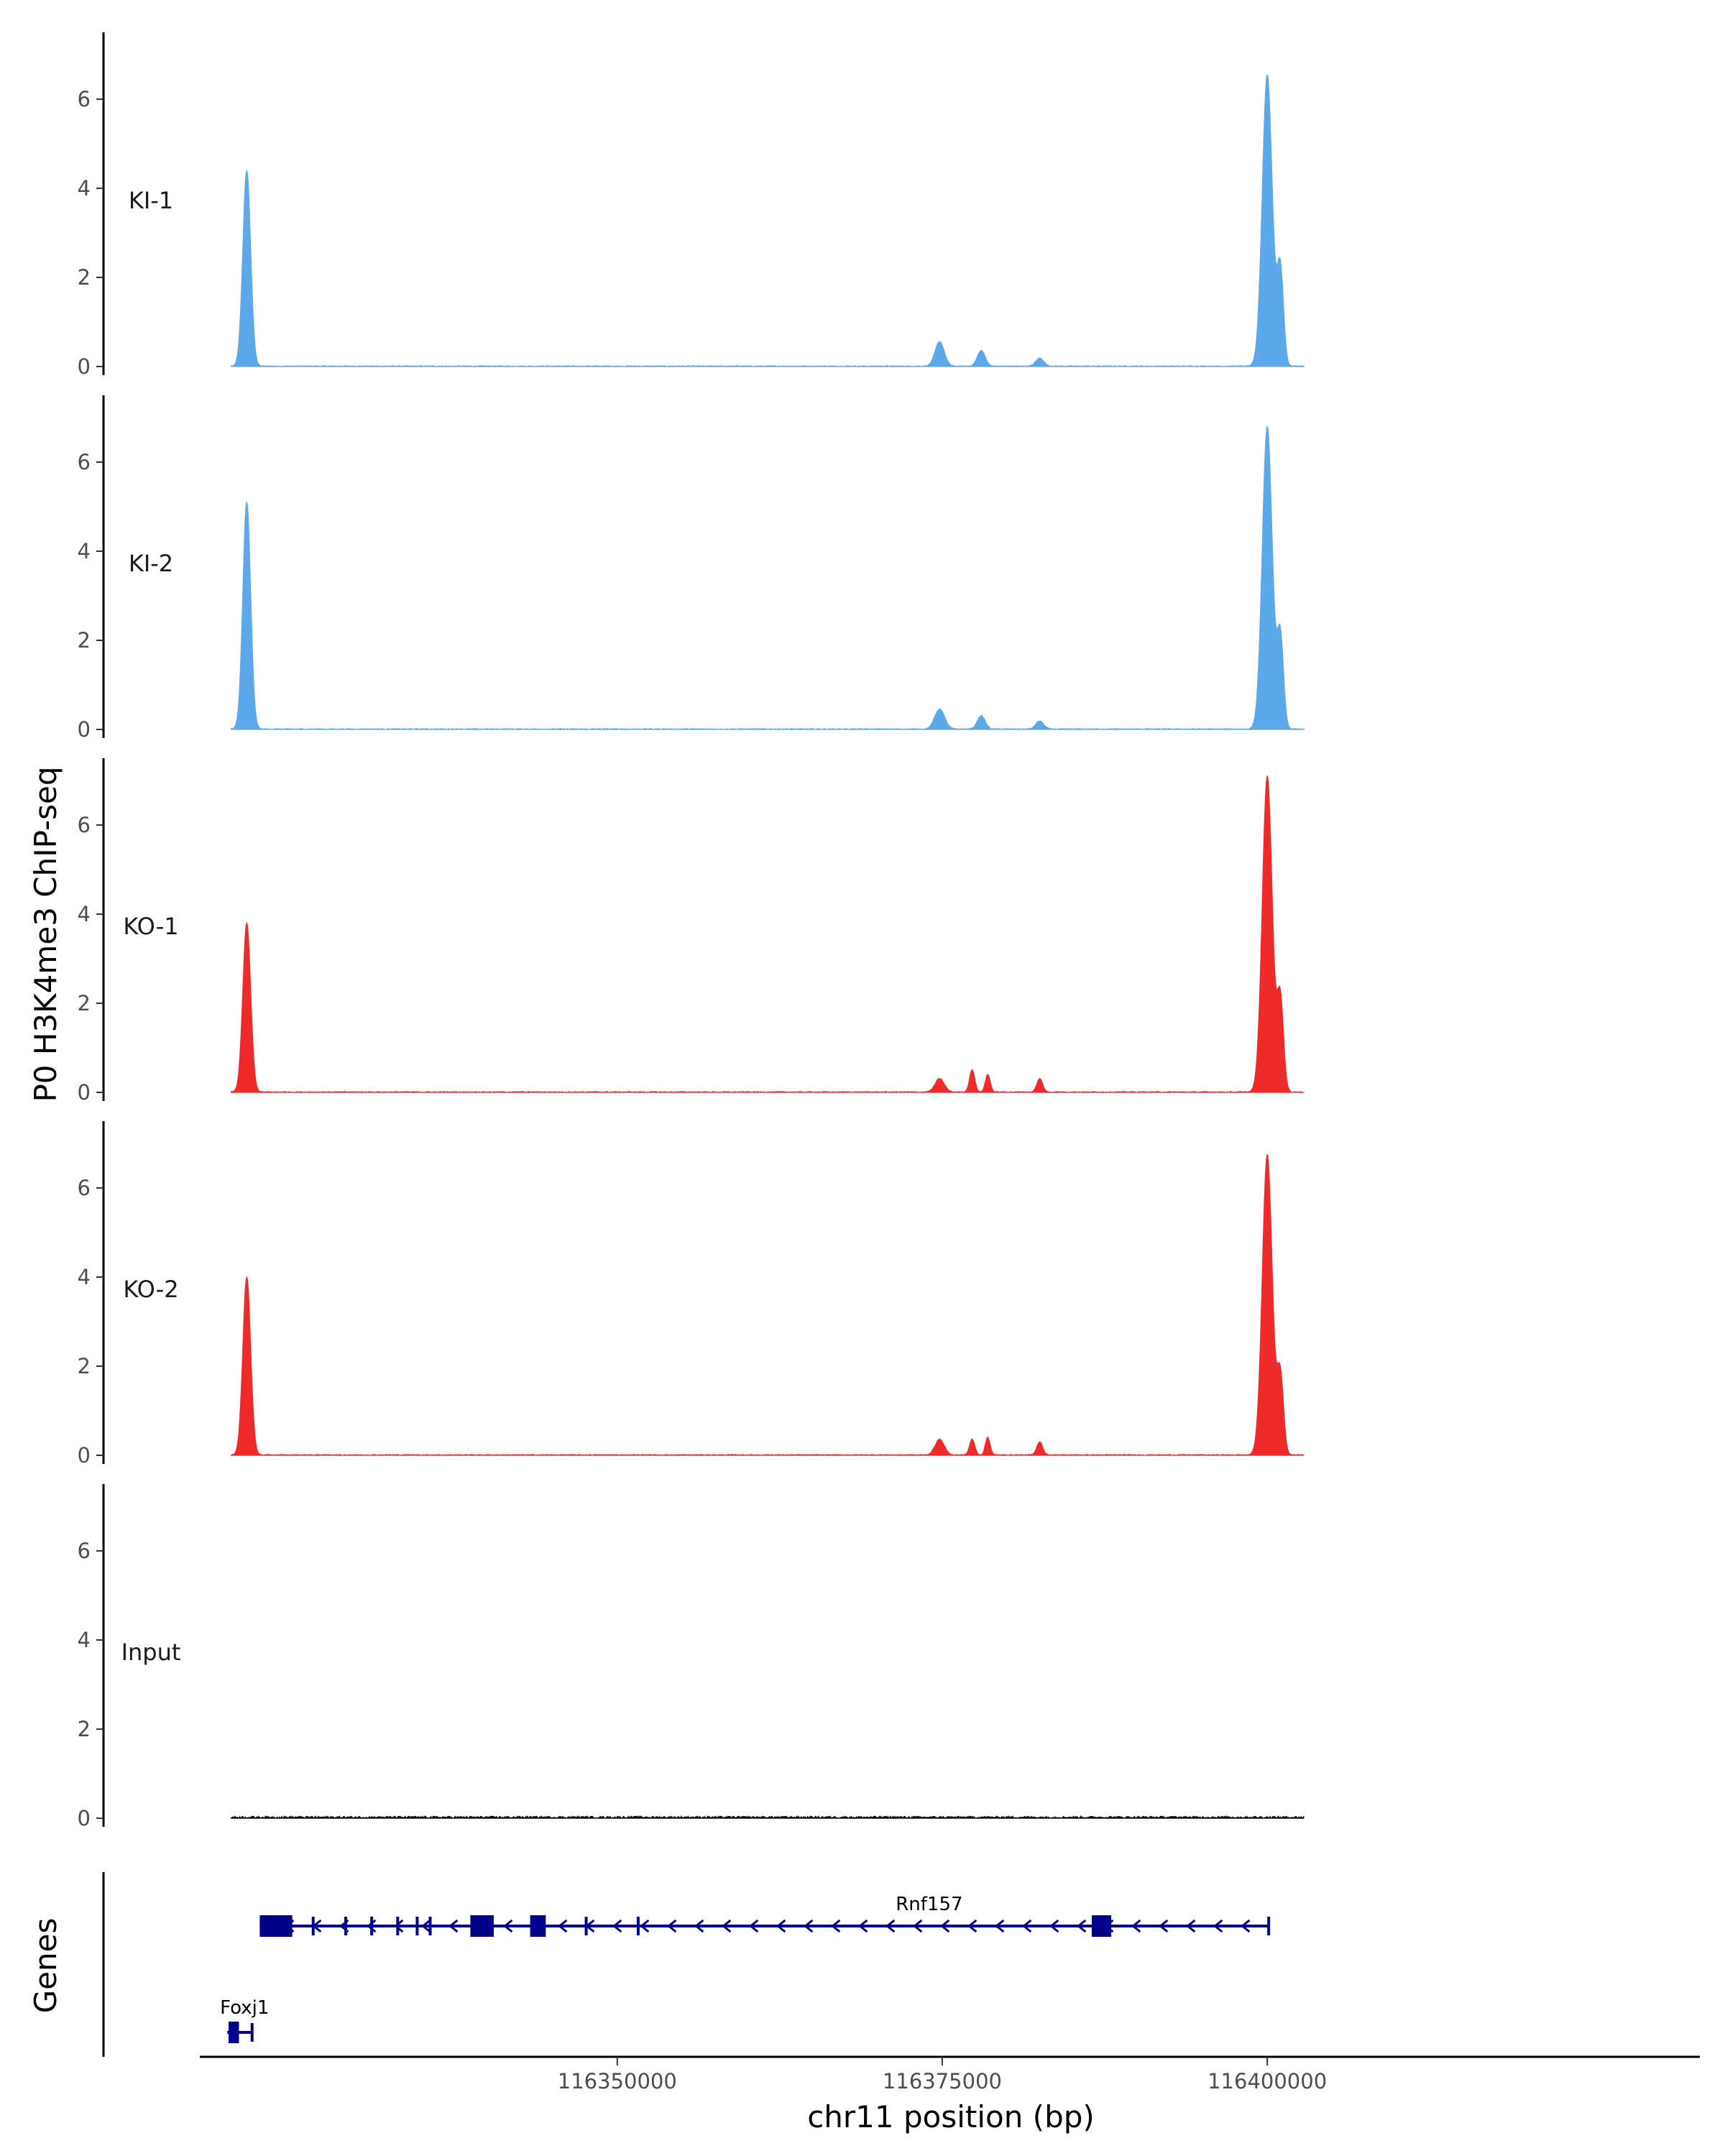  I want to click on x-tick-label: 116400000, so click(1267, 2081).